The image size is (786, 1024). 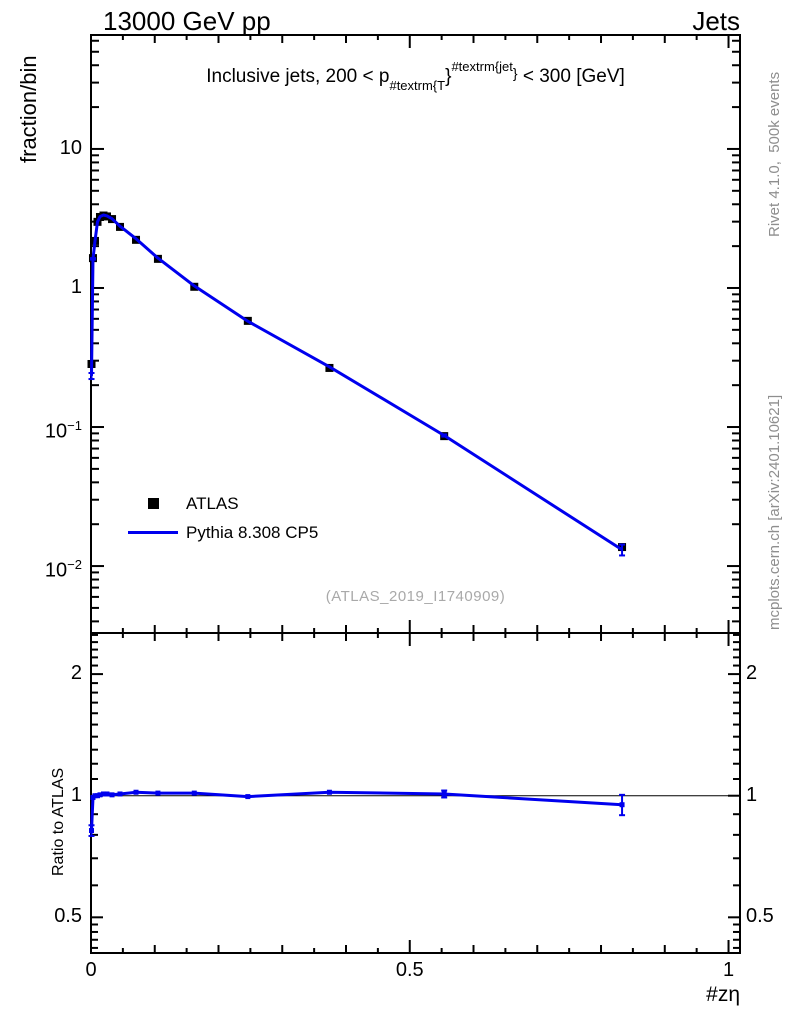 I want to click on x-tick-label: 0, so click(x=91, y=970).